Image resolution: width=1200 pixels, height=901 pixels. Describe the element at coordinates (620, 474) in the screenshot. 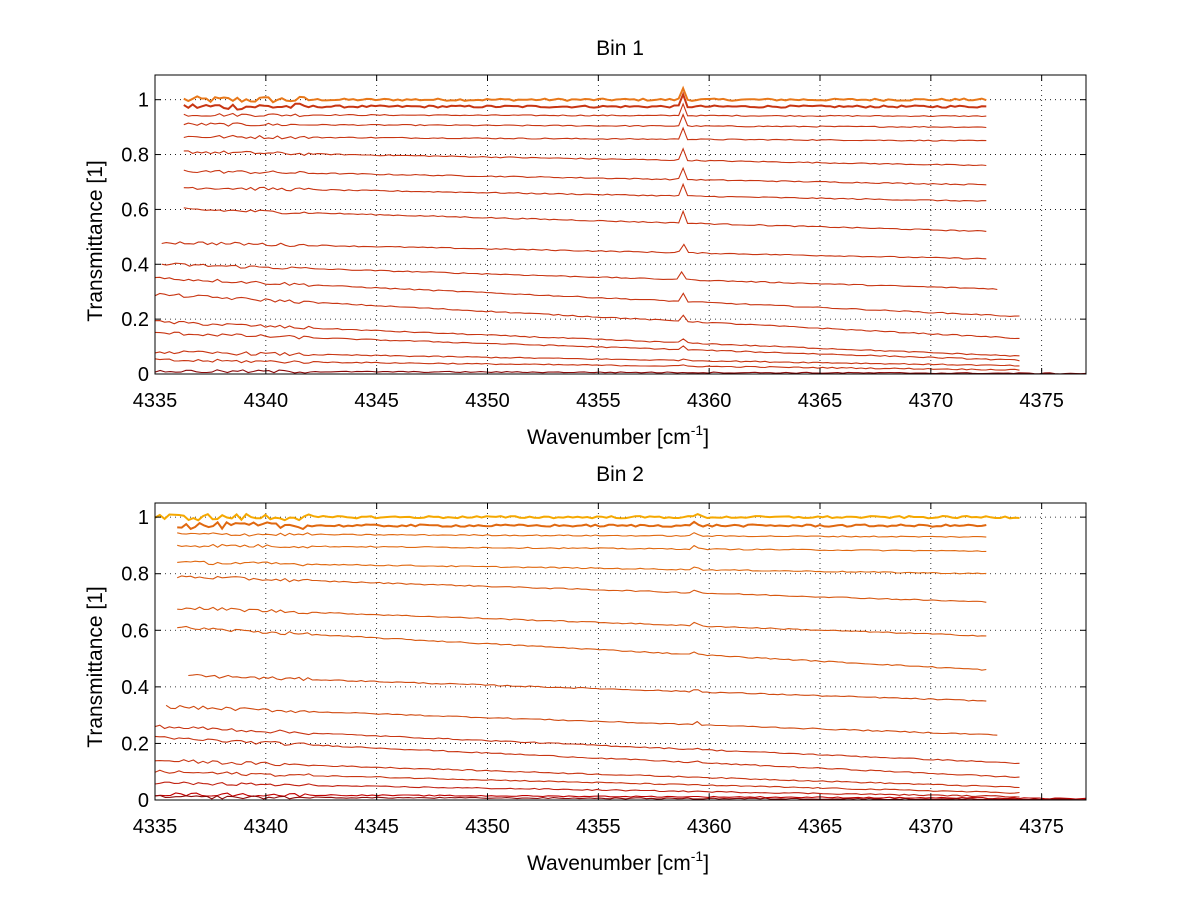

I see `chart-title: Bin 2` at that location.